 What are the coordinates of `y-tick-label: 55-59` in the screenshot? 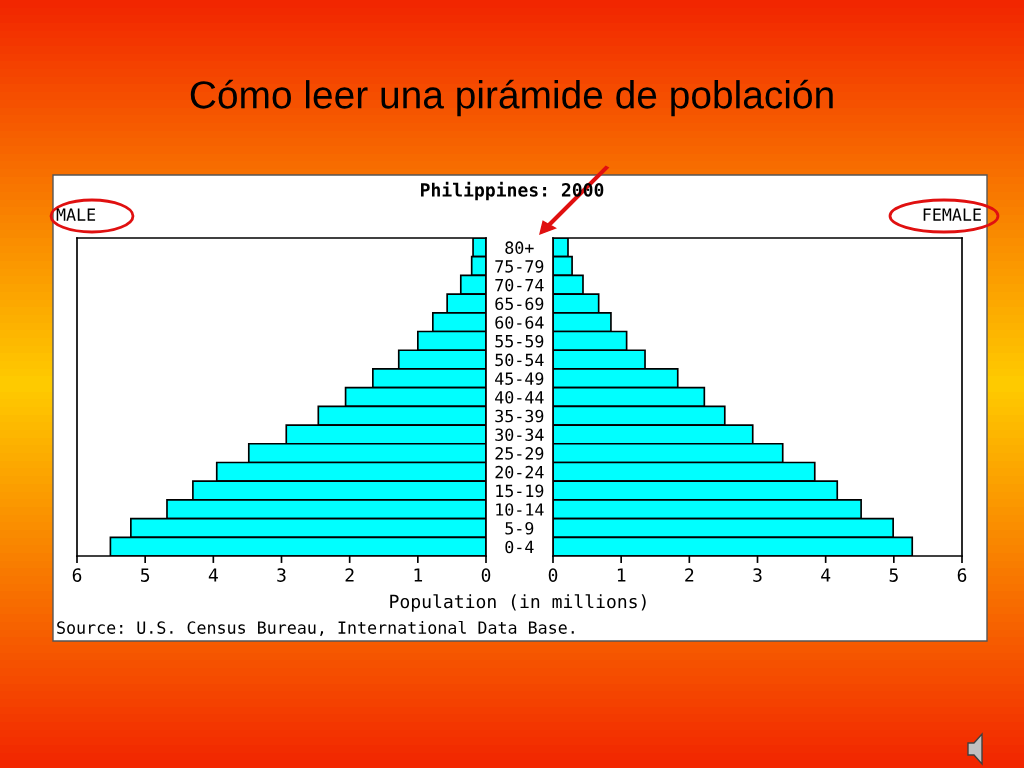 It's located at (519, 341).